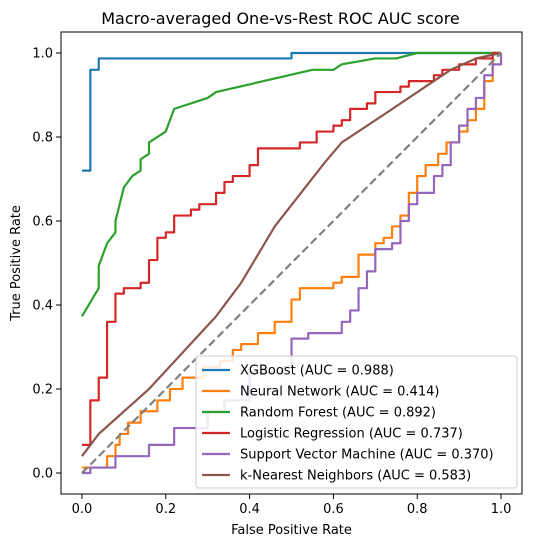  I want to click on x-tick-label: 0.6, so click(333, 509).